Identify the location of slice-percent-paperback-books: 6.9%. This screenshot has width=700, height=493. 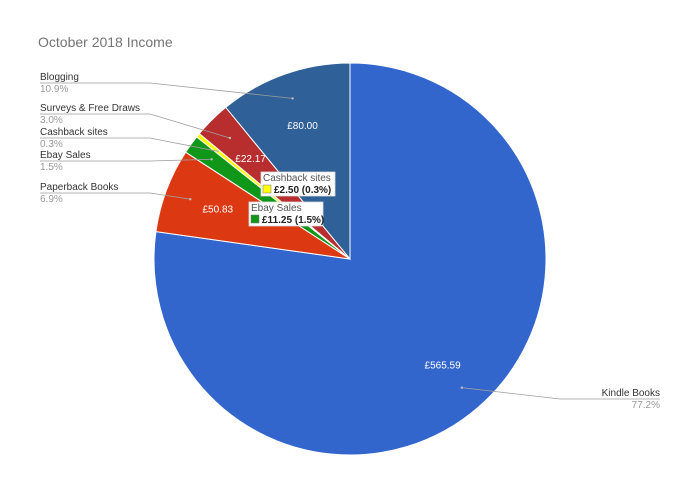
(51, 199).